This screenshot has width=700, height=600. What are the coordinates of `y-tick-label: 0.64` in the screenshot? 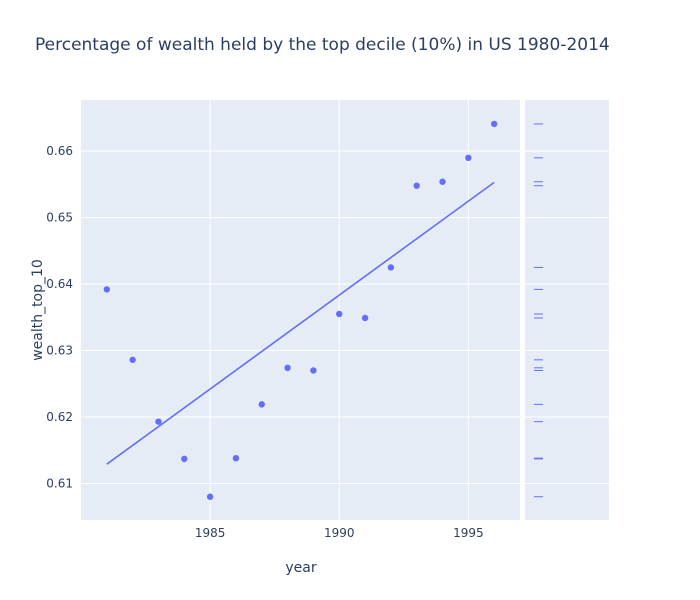 It's located at (59, 284).